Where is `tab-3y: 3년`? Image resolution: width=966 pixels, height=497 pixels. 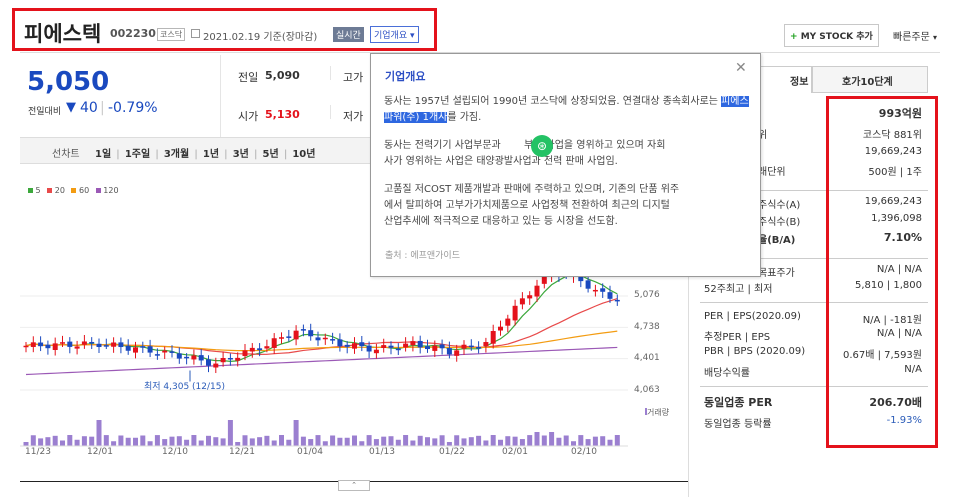 tab-3y: 3년 is located at coordinates (240, 154).